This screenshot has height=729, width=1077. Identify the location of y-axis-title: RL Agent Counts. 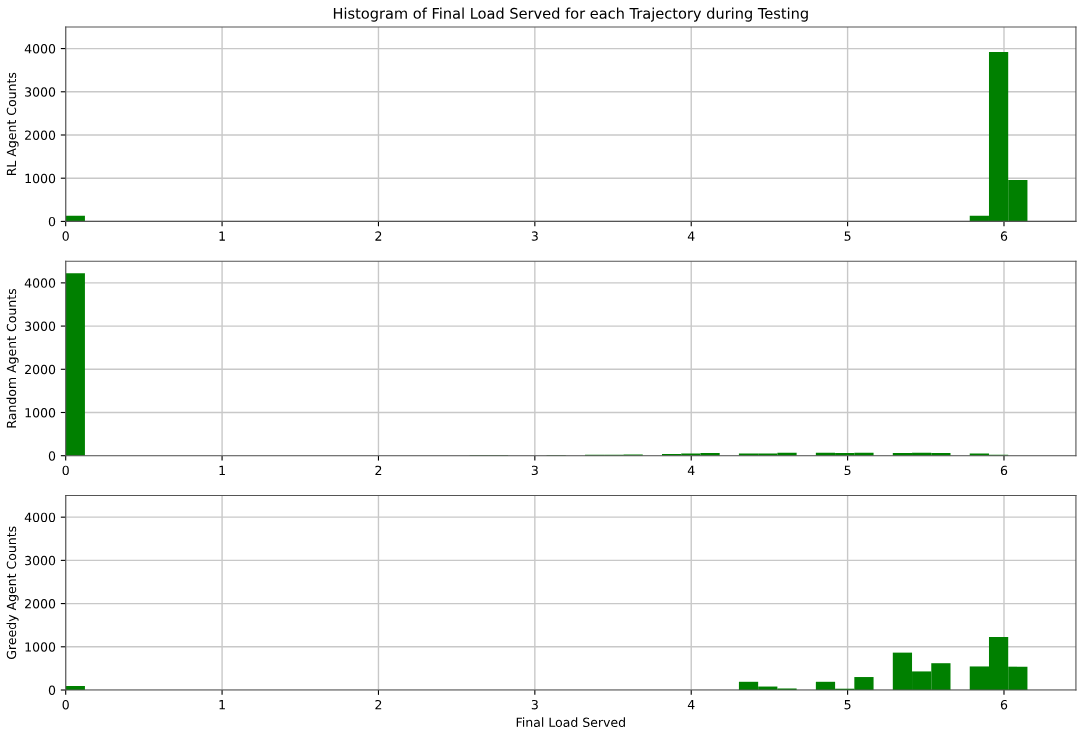
(12, 124).